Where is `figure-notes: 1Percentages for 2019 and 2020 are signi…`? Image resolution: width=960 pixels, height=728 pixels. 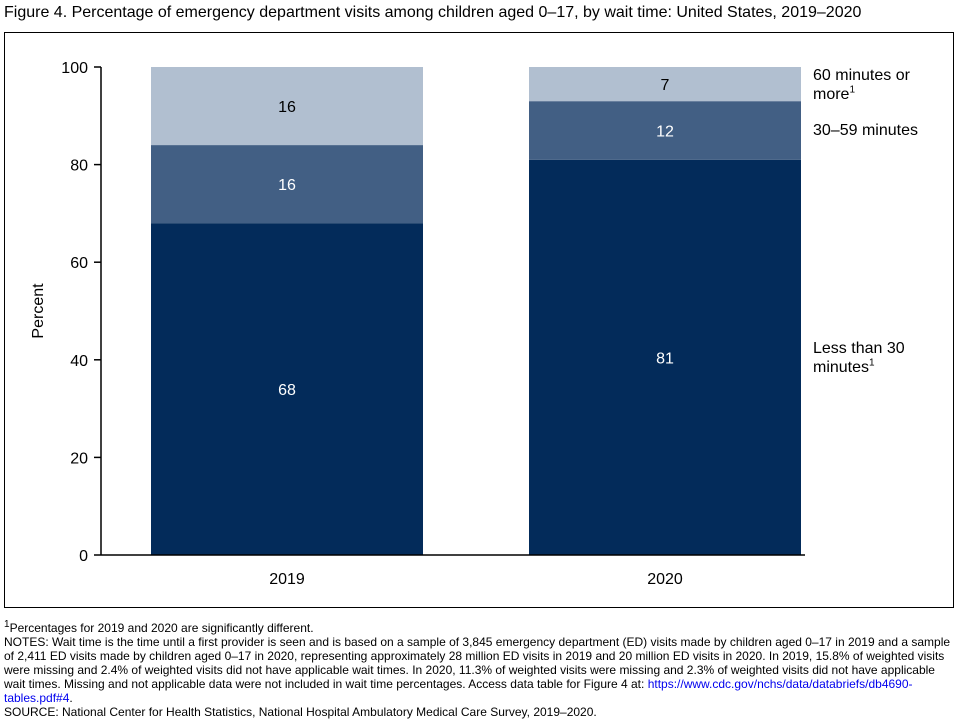
figure-notes: 1Percentages for 2019 and 2020 are signi… is located at coordinates (479, 669).